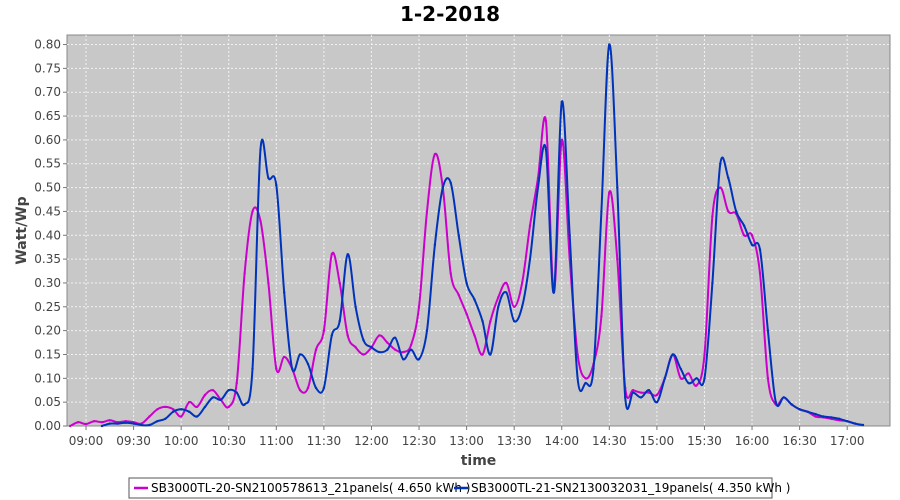  I want to click on y-tick-label: 0.60, so click(47, 140).